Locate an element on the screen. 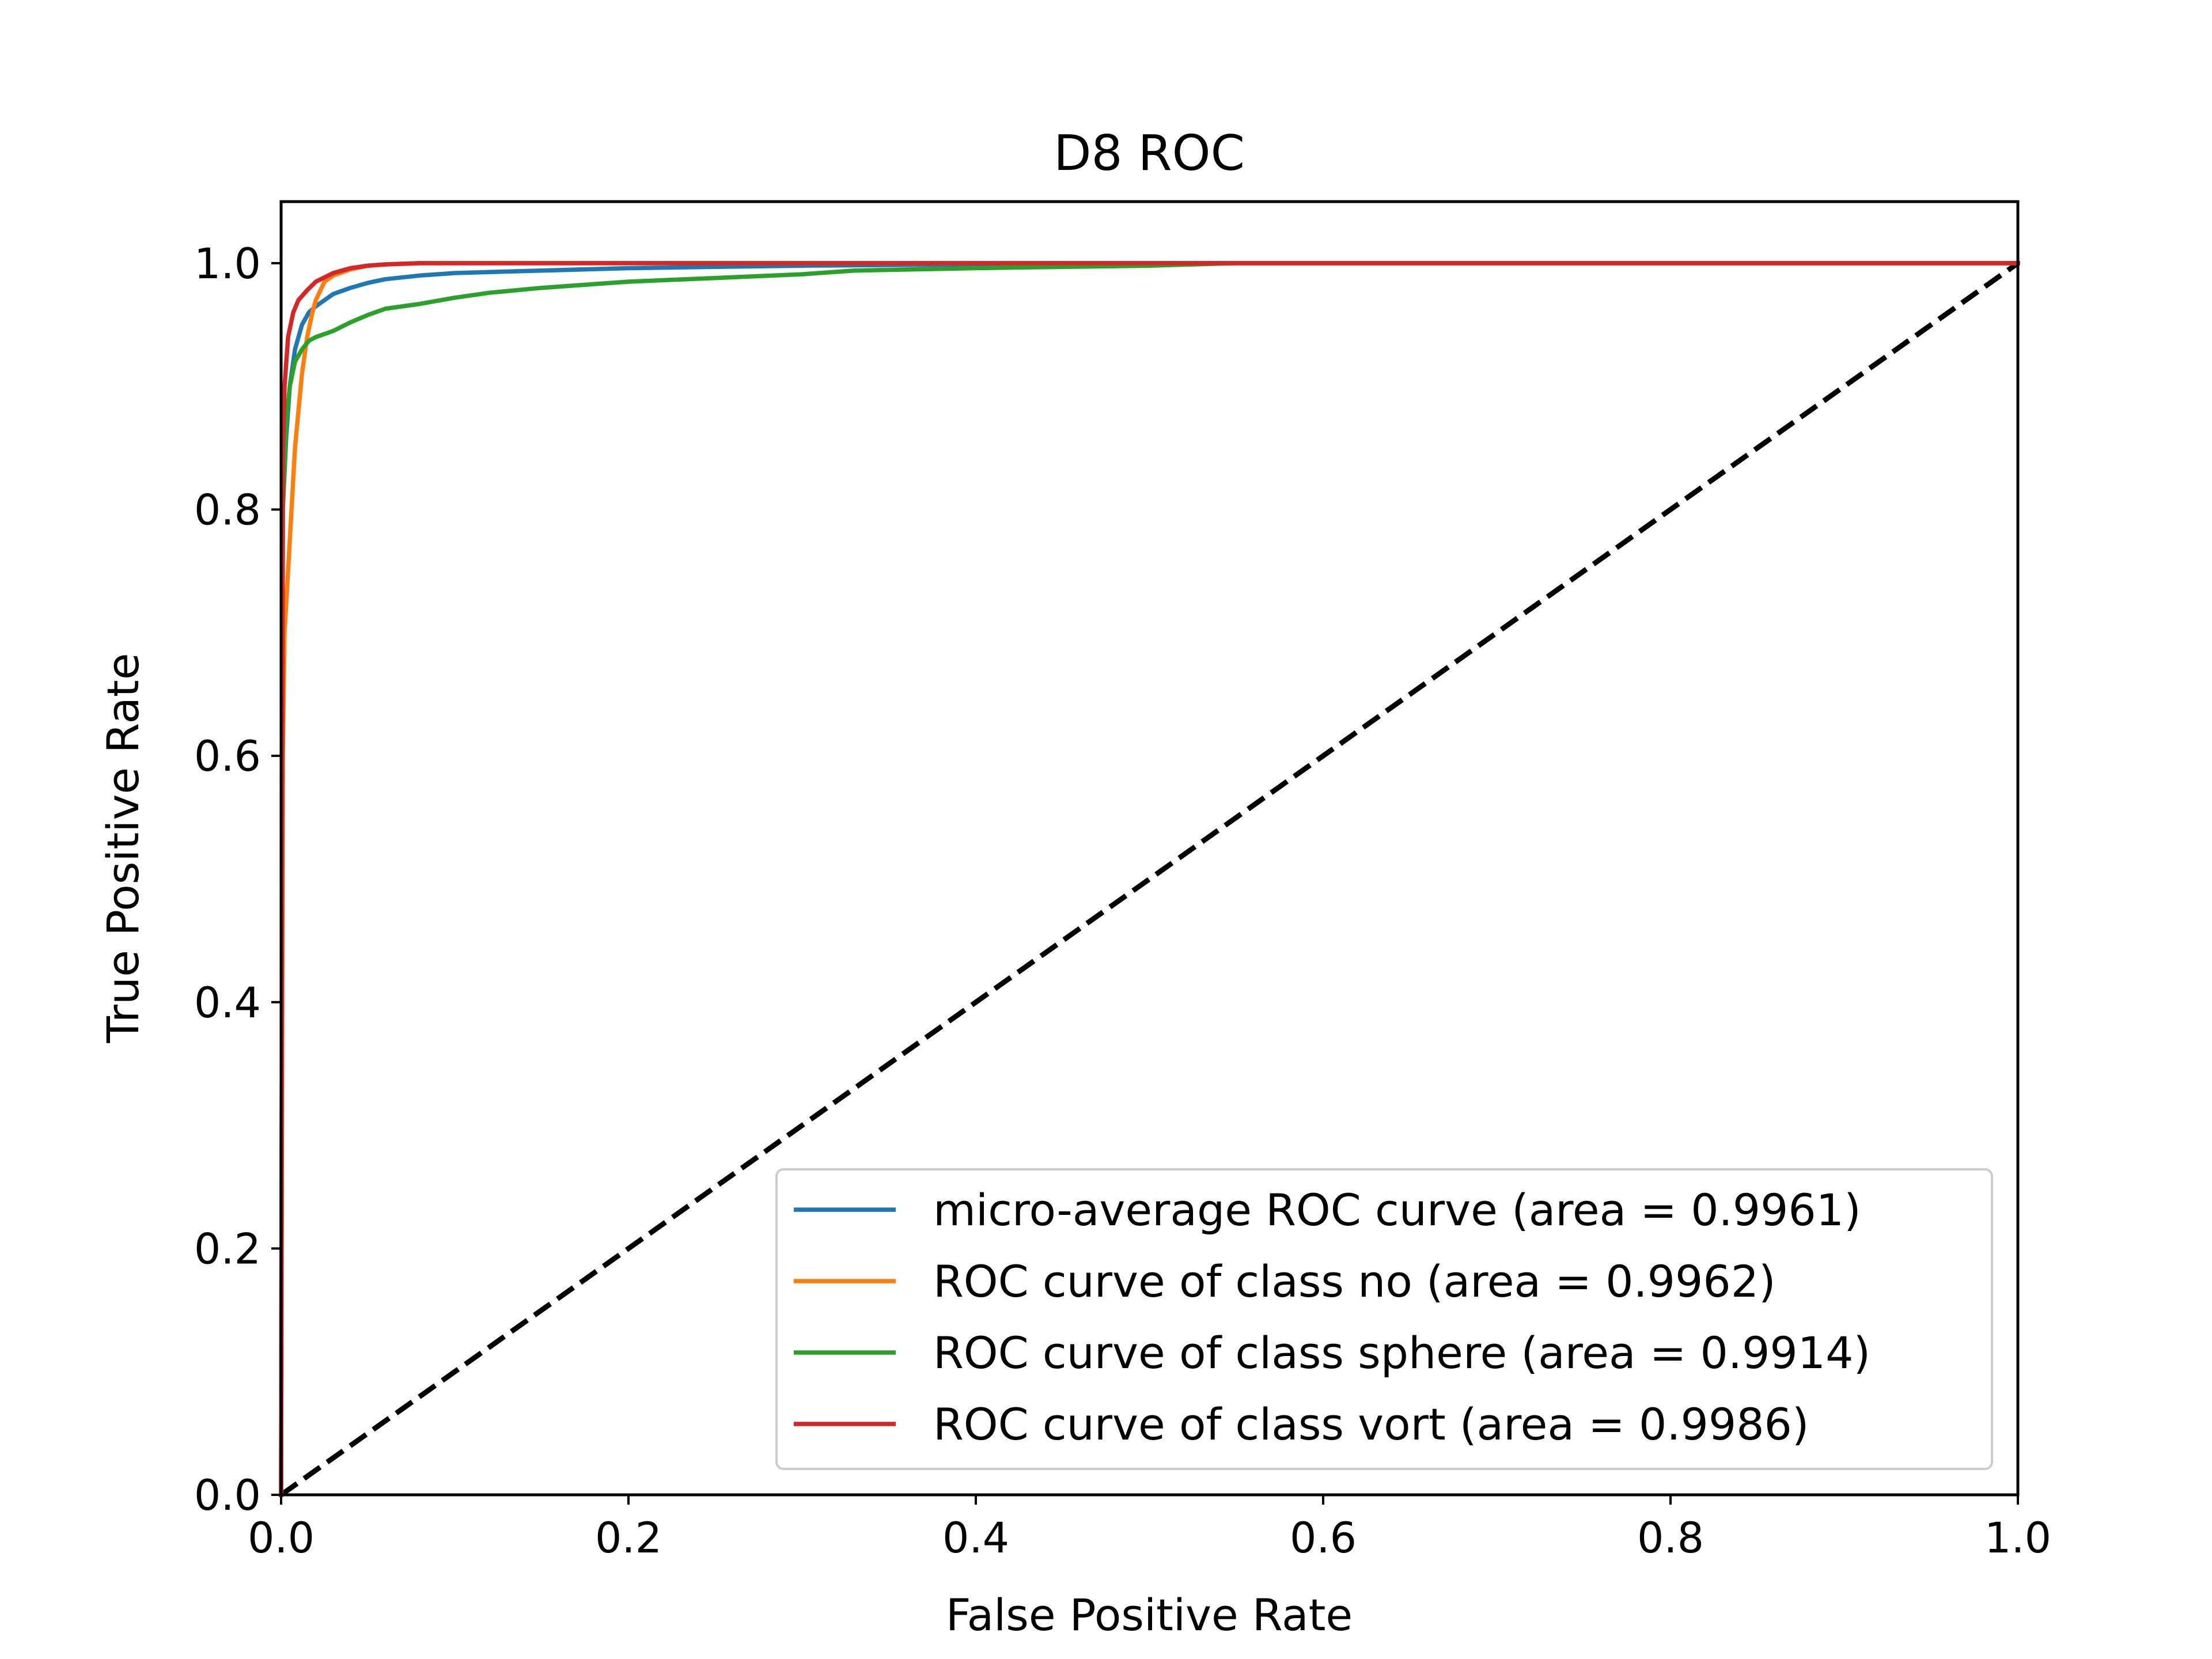 Image resolution: width=2212 pixels, height=1659 pixels. y-axis-ticks: 0.0 0.2 0.4 0.6 0.8 1.0 is located at coordinates (237, 880).